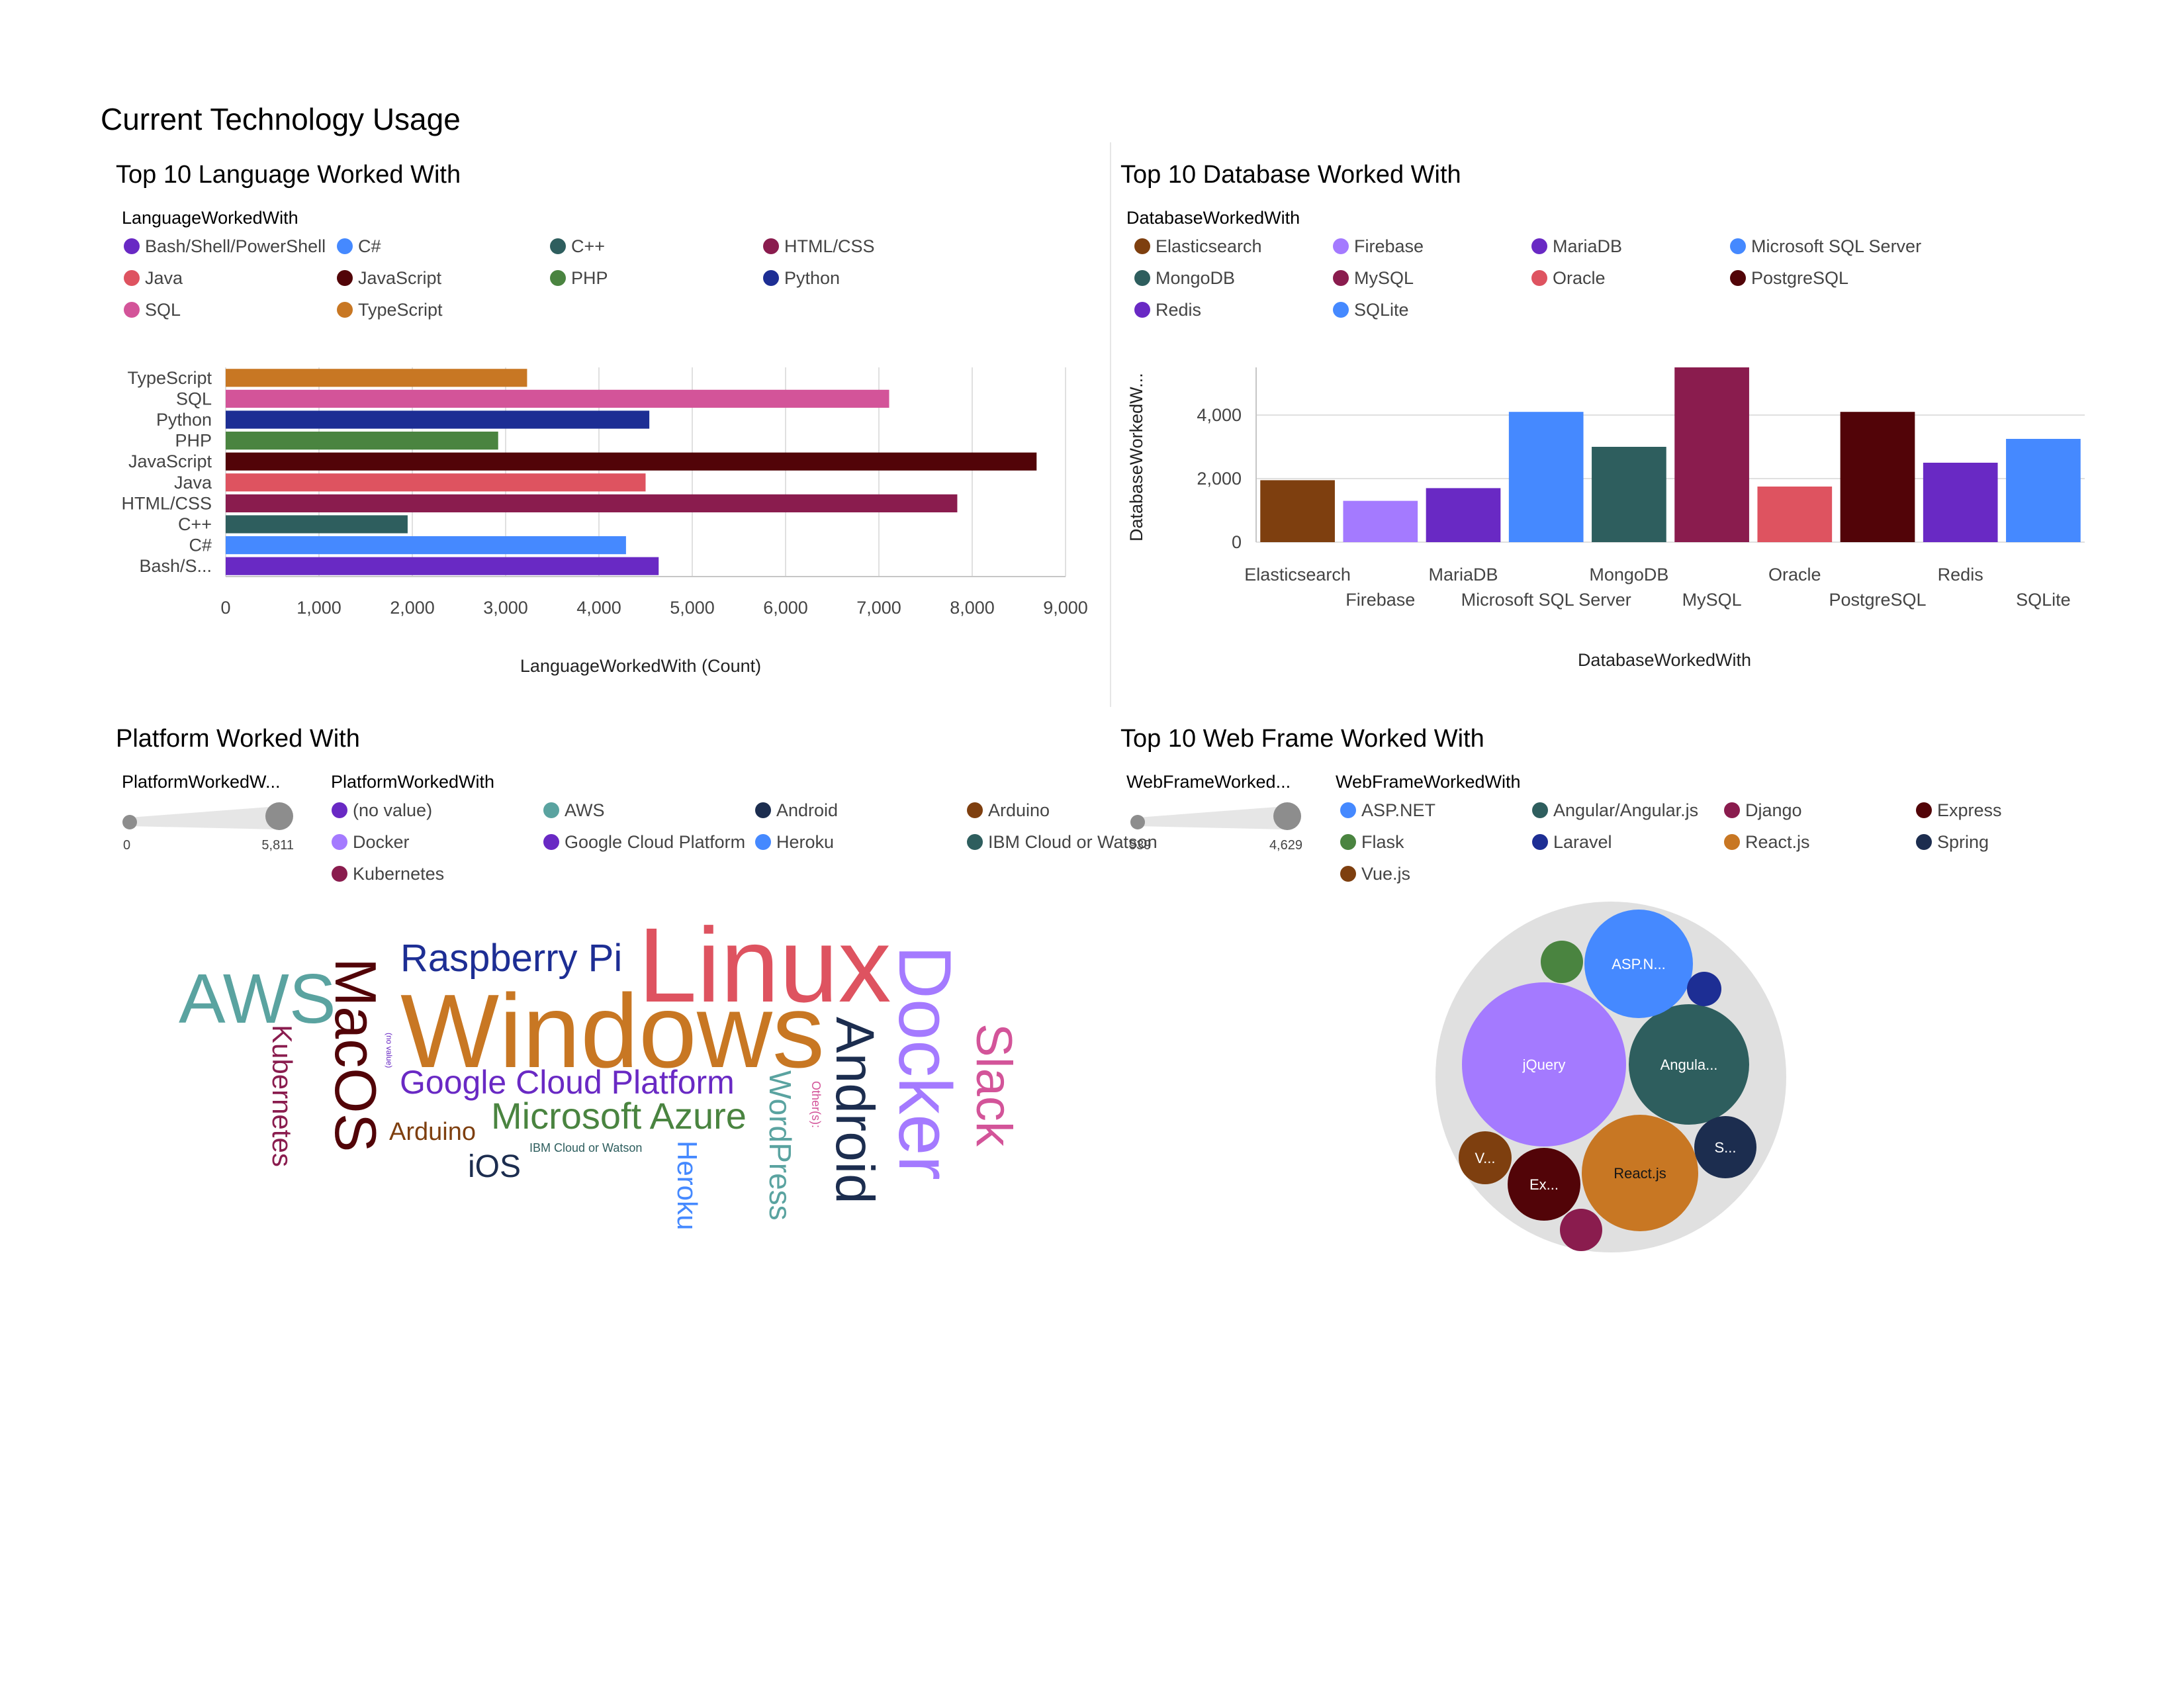 This screenshot has height=1688, width=2184. What do you see at coordinates (257, 999) in the screenshot?
I see `word-aws: AWS` at bounding box center [257, 999].